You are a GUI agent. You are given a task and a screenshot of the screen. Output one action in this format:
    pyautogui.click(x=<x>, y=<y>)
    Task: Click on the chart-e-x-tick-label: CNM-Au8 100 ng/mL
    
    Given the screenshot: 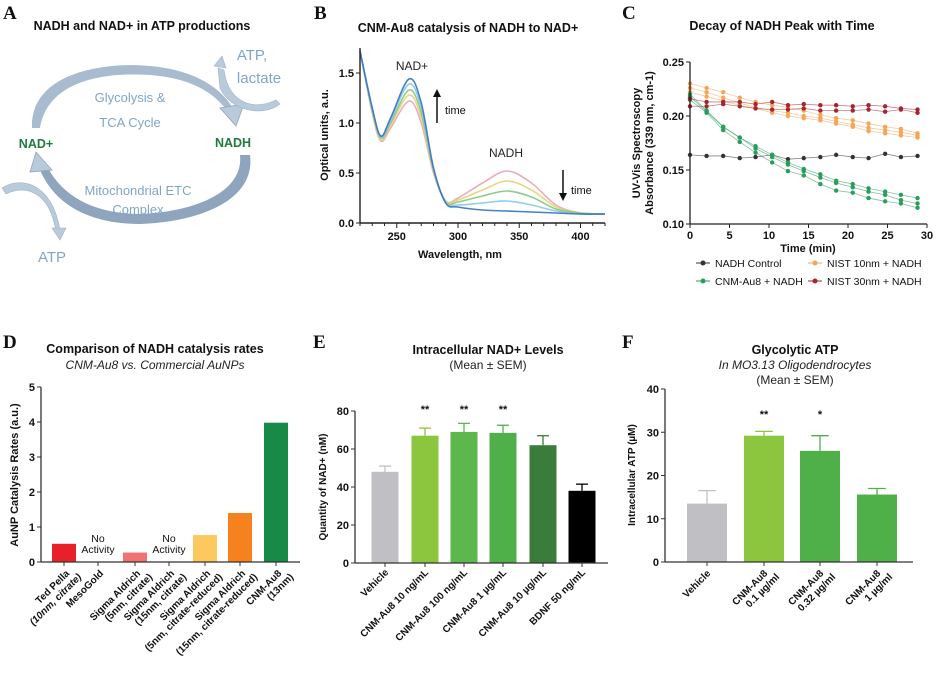 What is the action you would take?
    pyautogui.click(x=432, y=605)
    